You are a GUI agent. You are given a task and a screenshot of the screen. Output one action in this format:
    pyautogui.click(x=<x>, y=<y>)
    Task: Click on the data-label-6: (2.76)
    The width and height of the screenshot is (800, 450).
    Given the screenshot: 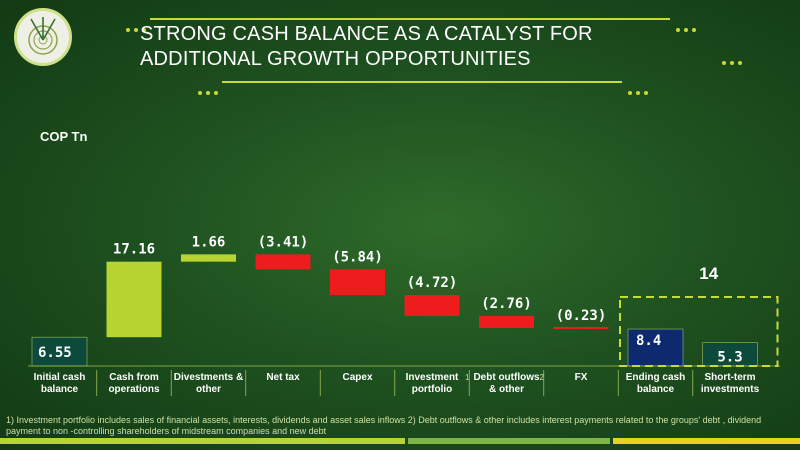 What is the action you would take?
    pyautogui.click(x=506, y=304)
    